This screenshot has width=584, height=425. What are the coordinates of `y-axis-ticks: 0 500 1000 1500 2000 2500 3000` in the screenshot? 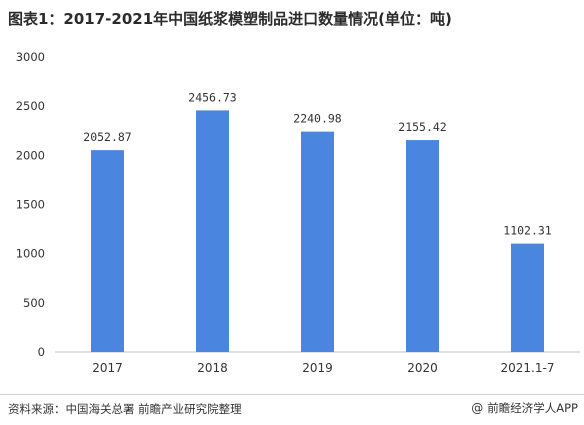 It's located at (30, 204).